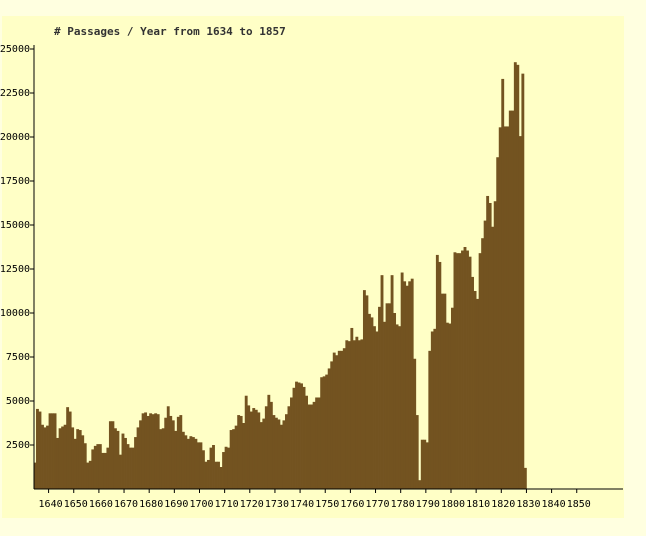 This screenshot has height=536, width=646. Describe the element at coordinates (478, 504) in the screenshot. I see `x-tick-label-1810: 1810` at that location.